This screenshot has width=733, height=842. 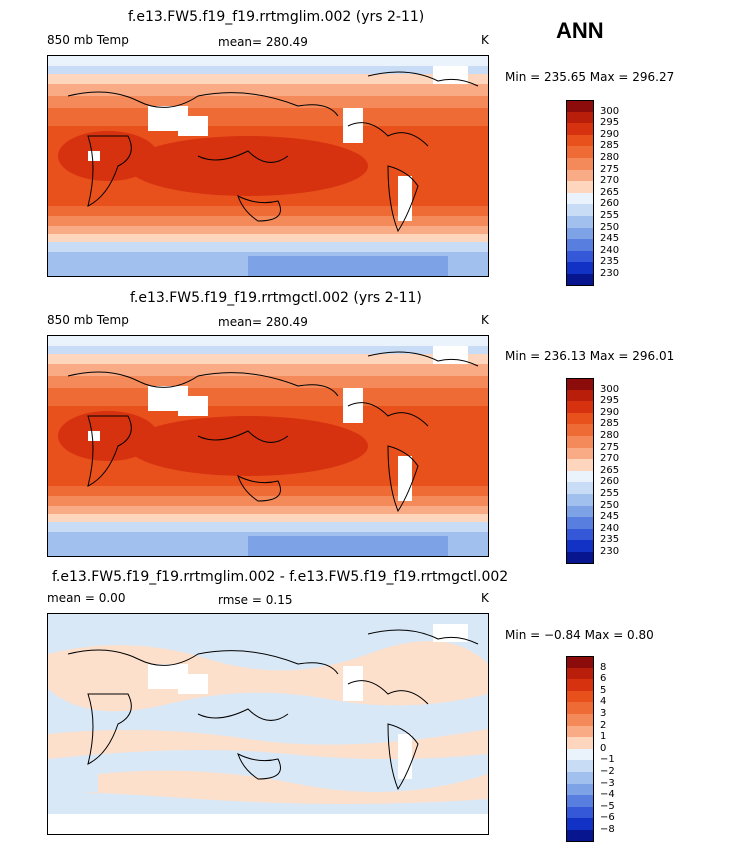 I want to click on colorbar-tick-label: 6, so click(x=603, y=679).